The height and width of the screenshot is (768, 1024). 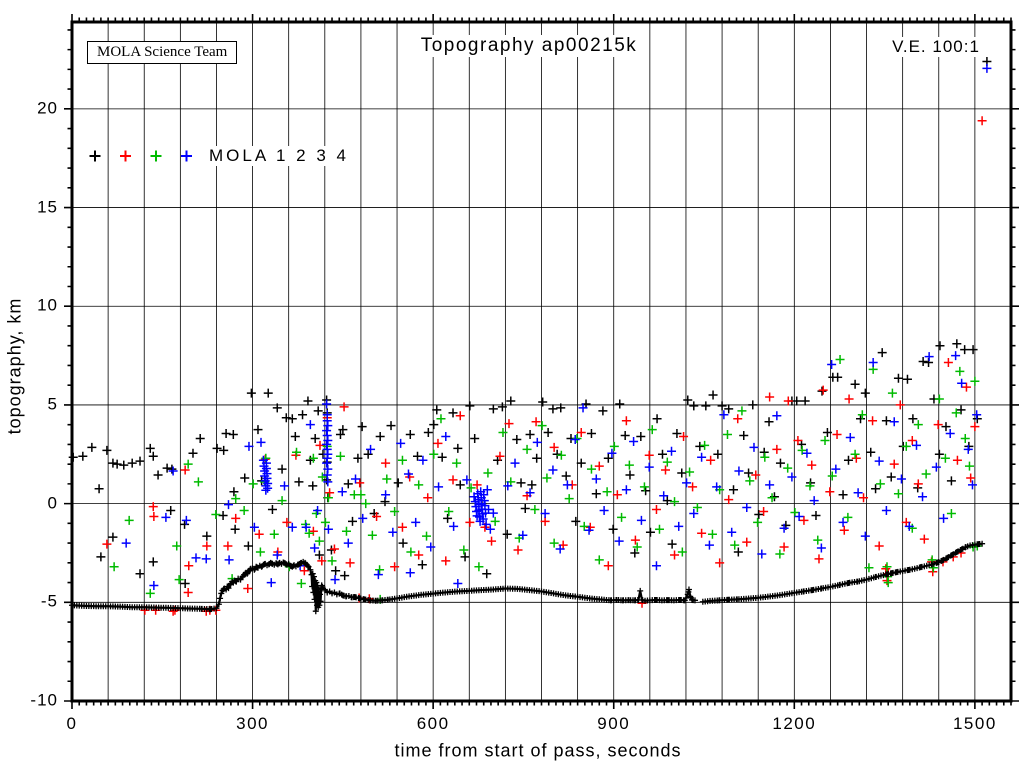 What do you see at coordinates (95, 156) in the screenshot?
I see `legend-marker-mola1` at bounding box center [95, 156].